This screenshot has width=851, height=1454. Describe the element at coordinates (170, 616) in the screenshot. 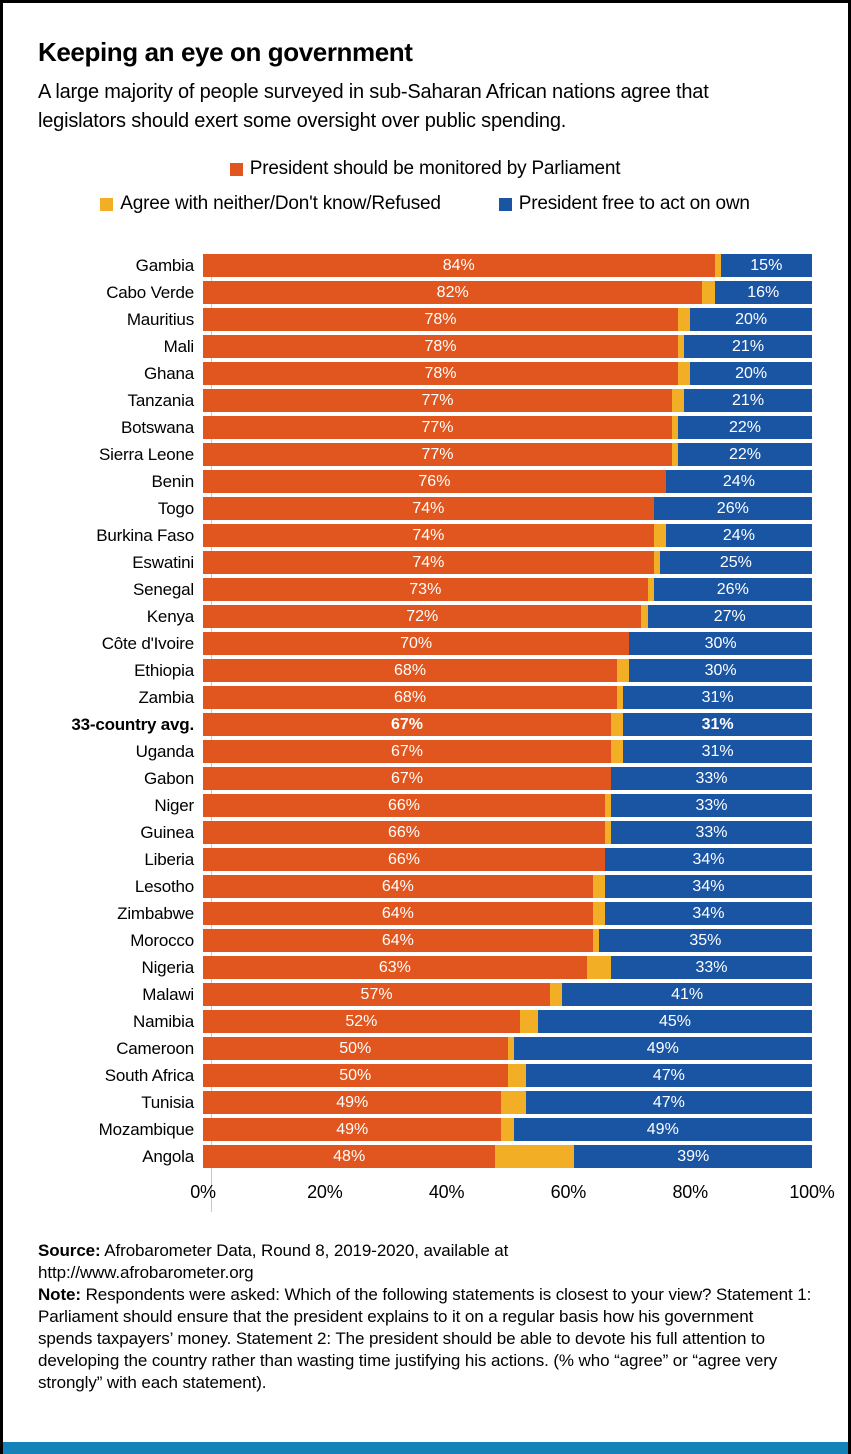

I see `country-label: Kenya` at that location.